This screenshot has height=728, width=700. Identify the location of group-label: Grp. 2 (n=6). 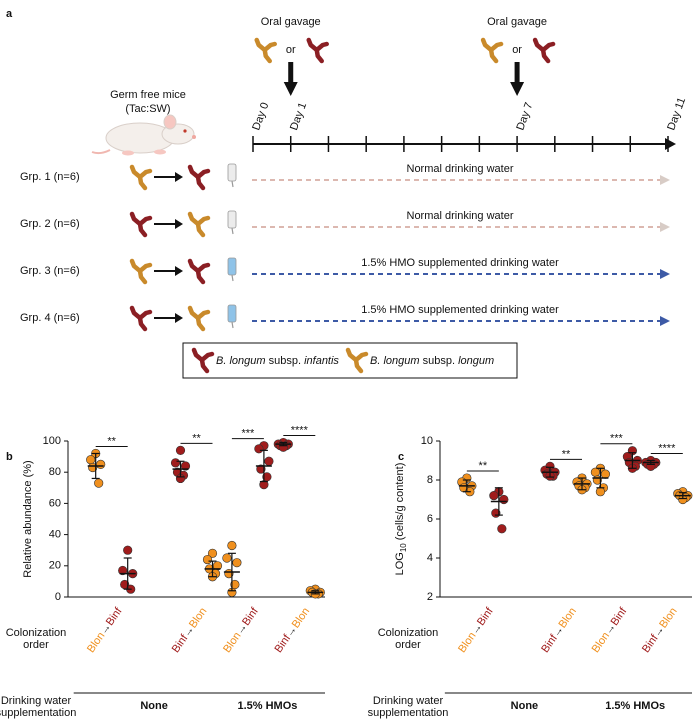
(50, 224).